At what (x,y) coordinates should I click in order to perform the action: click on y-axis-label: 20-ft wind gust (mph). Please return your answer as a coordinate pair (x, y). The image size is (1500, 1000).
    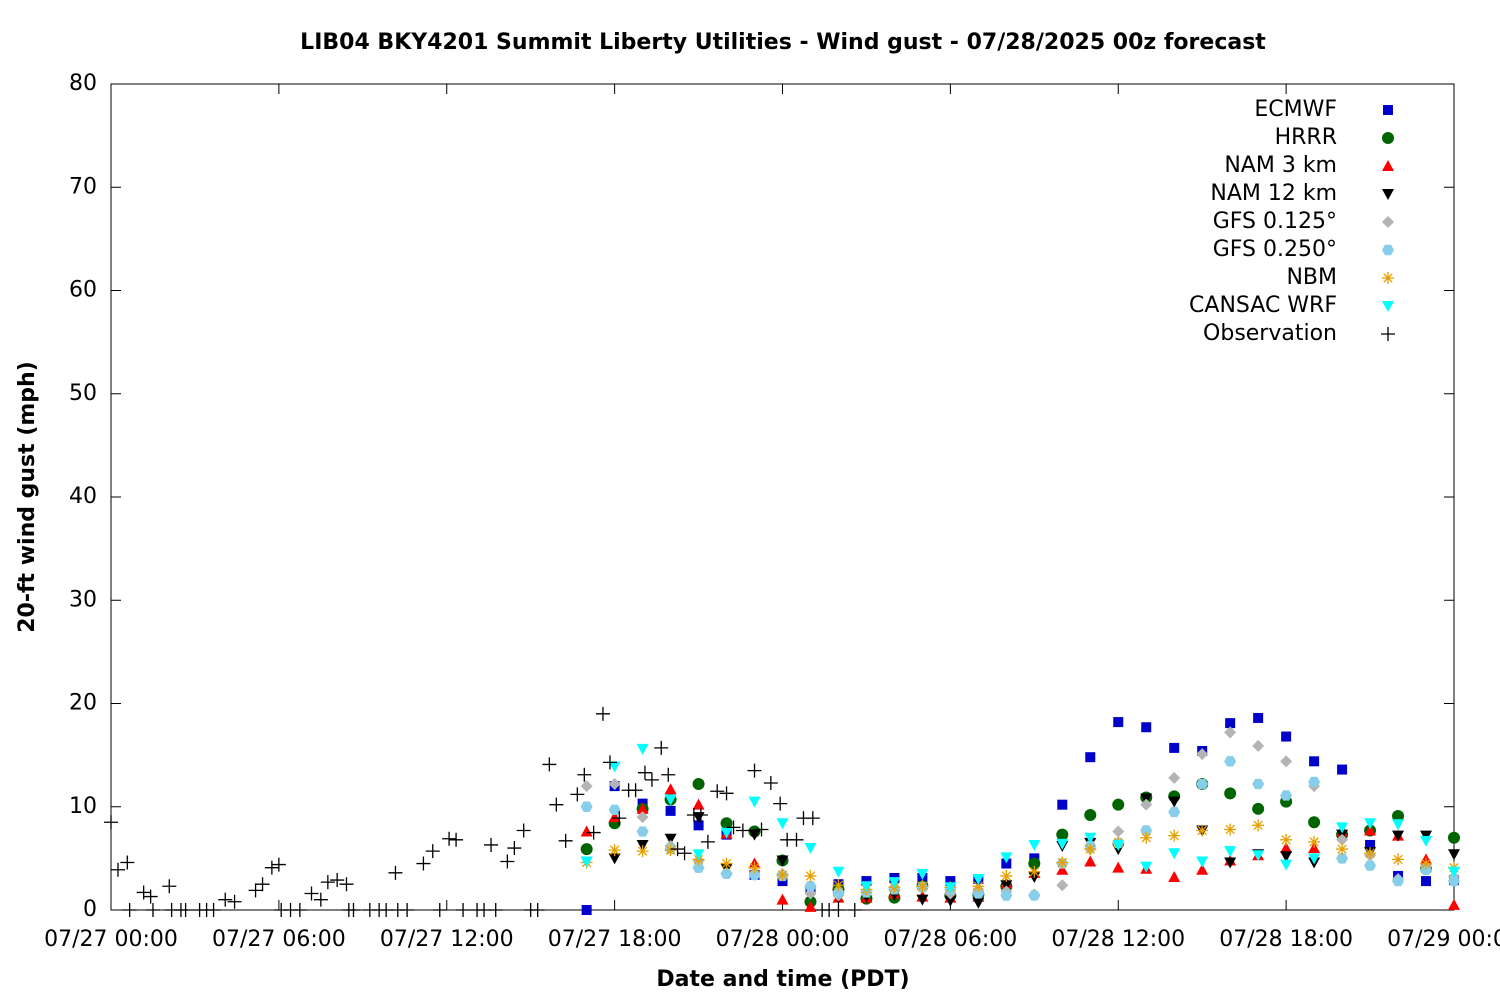
    Looking at the image, I should click on (27, 497).